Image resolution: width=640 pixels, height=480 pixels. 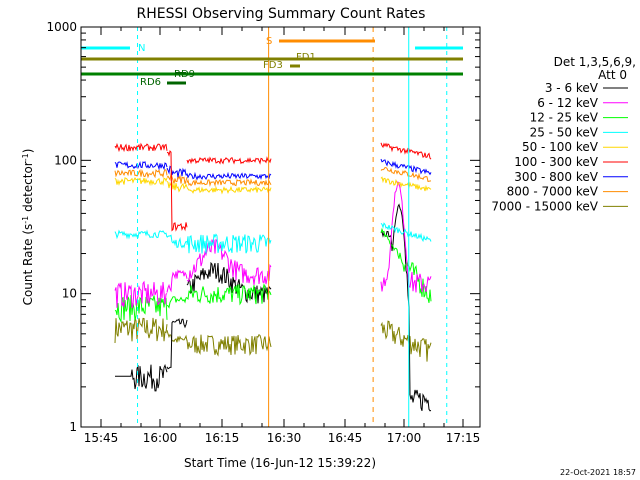 I want to click on flag-label: FD1, so click(x=306, y=57).